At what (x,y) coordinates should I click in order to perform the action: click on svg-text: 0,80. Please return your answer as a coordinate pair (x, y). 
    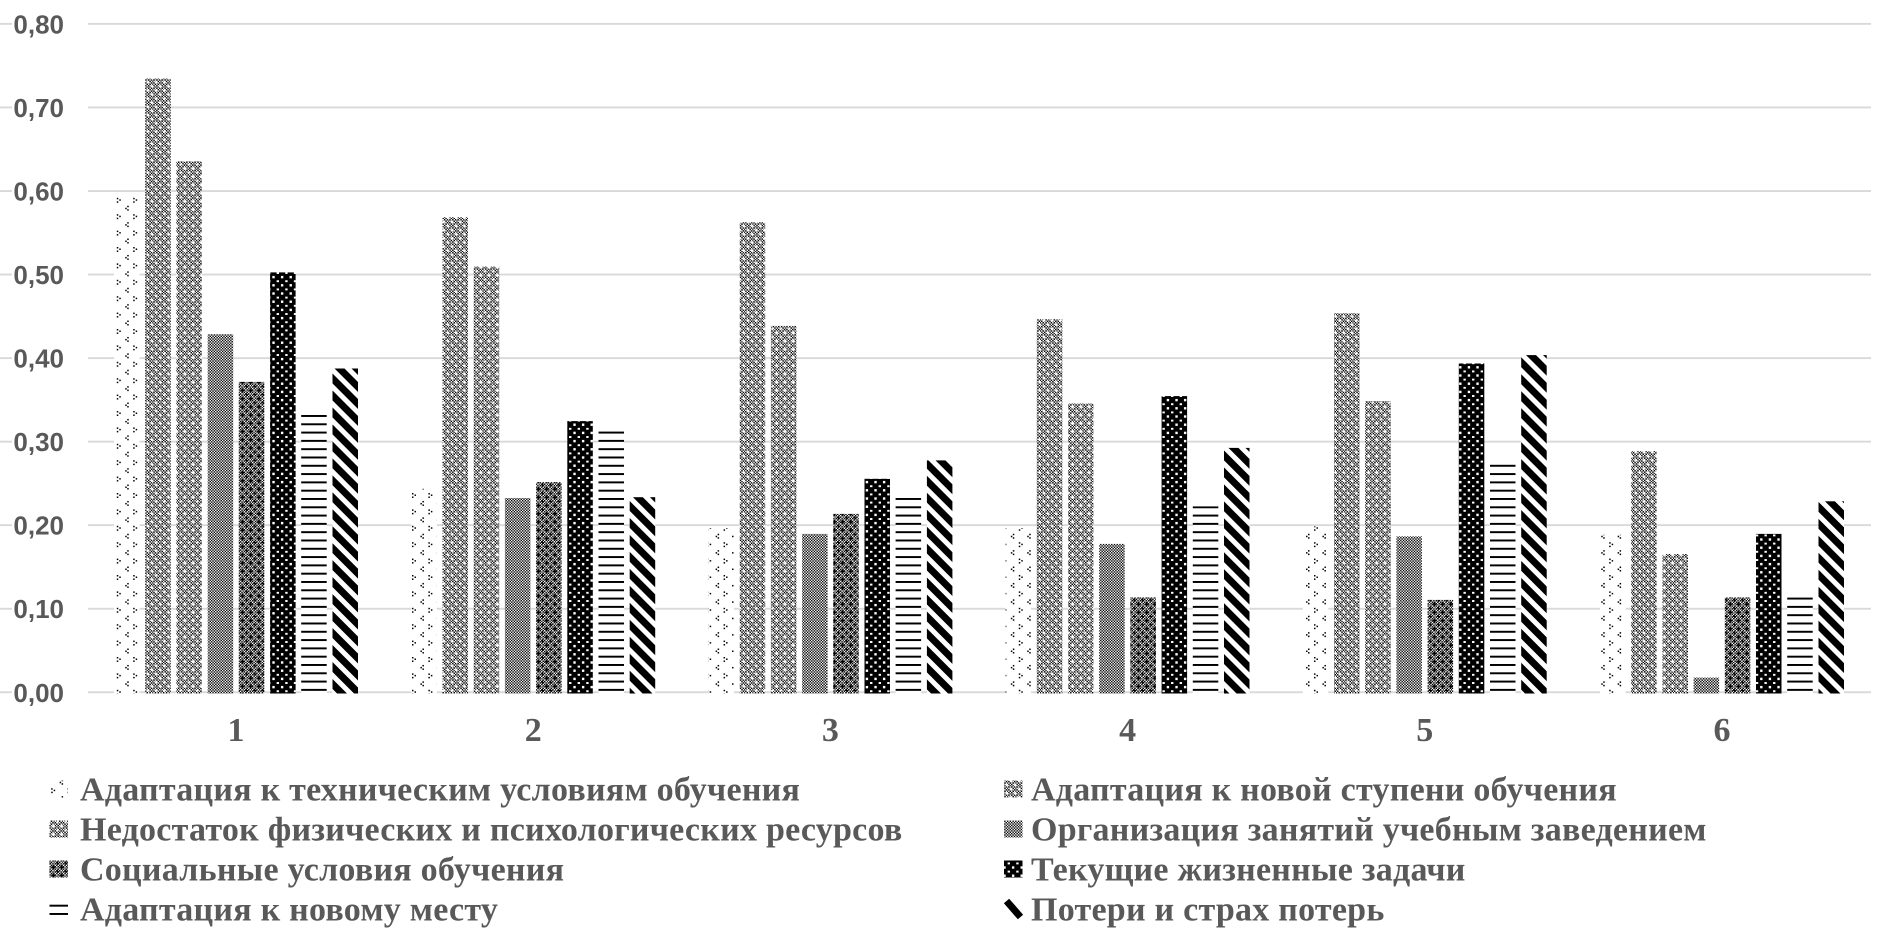
    Looking at the image, I should click on (38, 24).